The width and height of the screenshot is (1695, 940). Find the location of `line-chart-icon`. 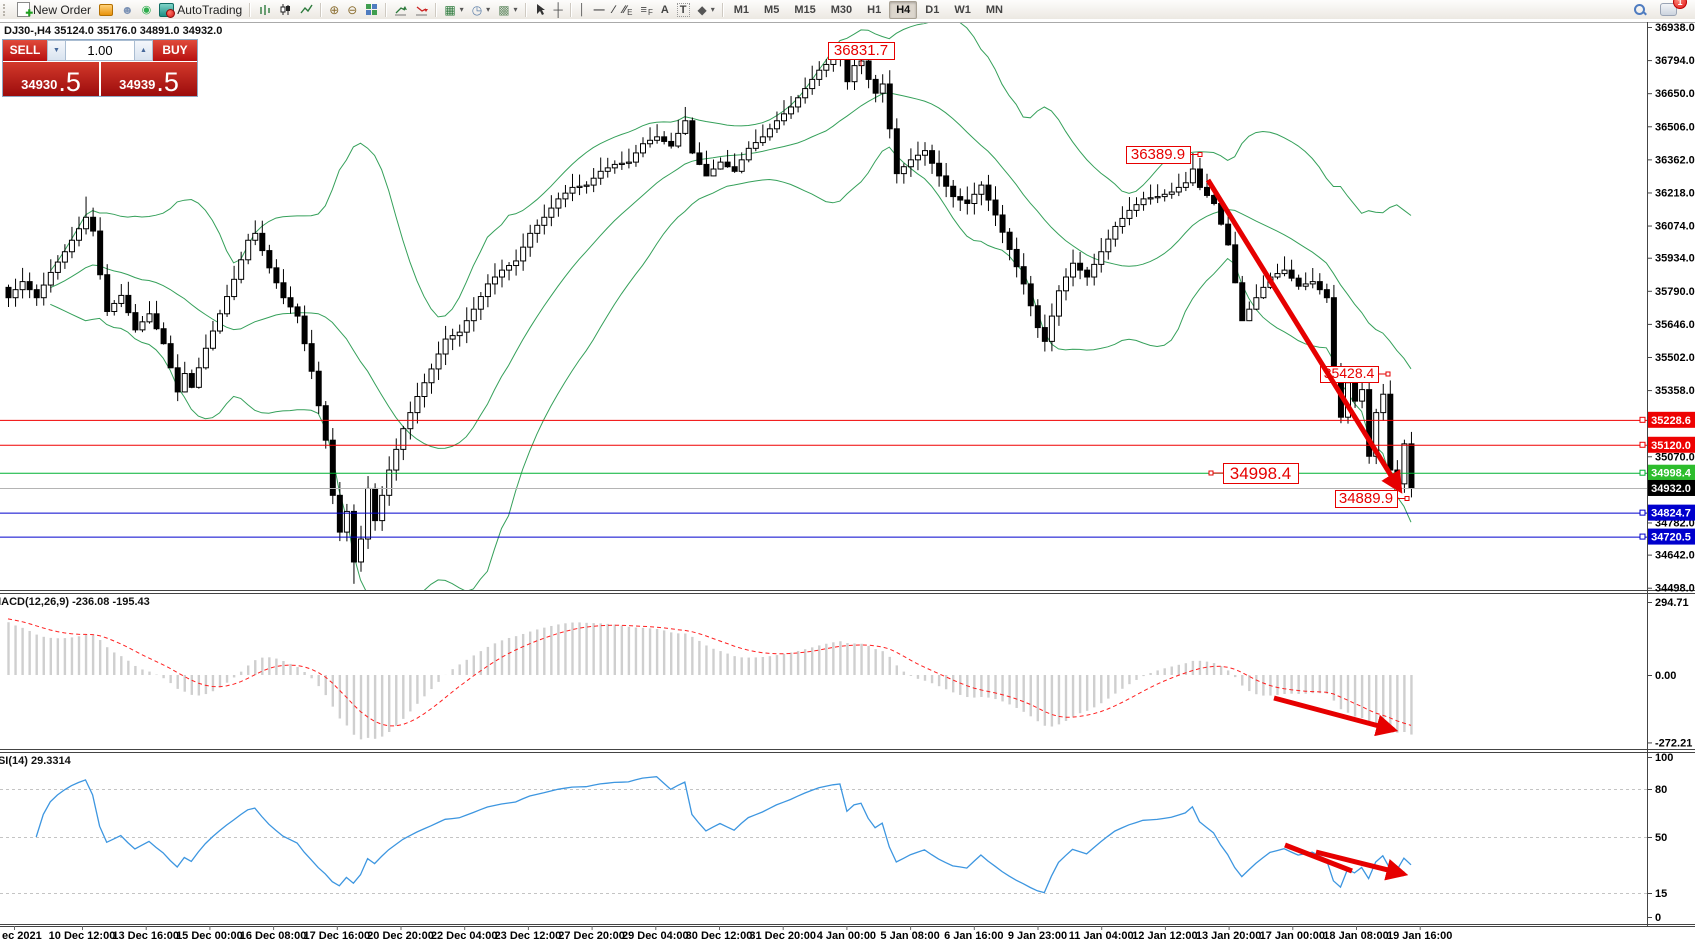

line-chart-icon is located at coordinates (306, 9).